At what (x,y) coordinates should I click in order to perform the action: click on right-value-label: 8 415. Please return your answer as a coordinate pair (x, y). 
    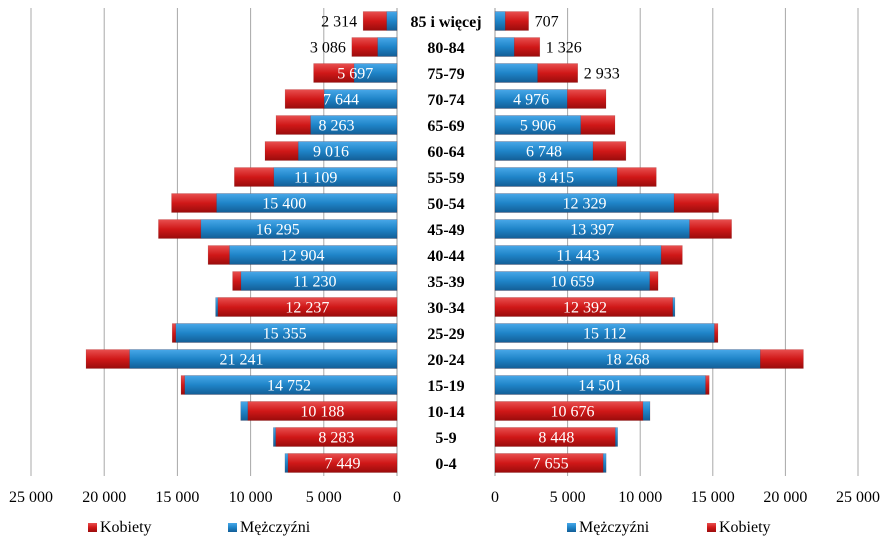
    Looking at the image, I should click on (556, 178).